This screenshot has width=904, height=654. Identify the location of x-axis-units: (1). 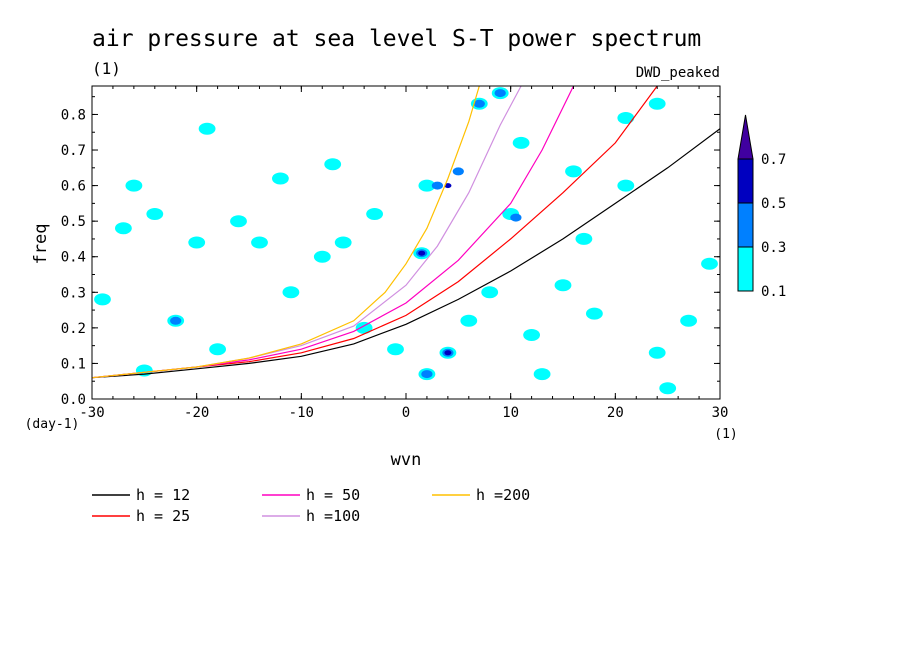
(725, 434).